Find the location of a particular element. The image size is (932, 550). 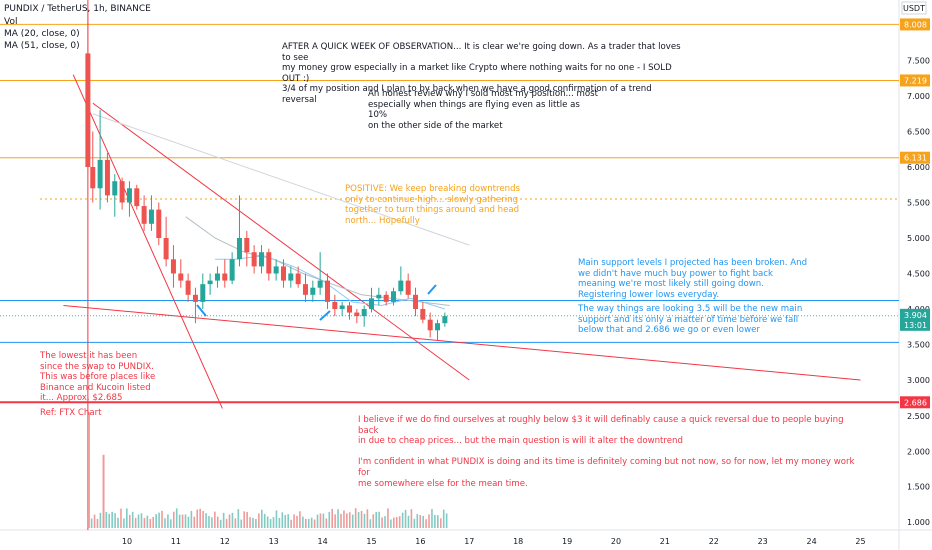

level-tag-text: 8.008 is located at coordinates (915, 24).